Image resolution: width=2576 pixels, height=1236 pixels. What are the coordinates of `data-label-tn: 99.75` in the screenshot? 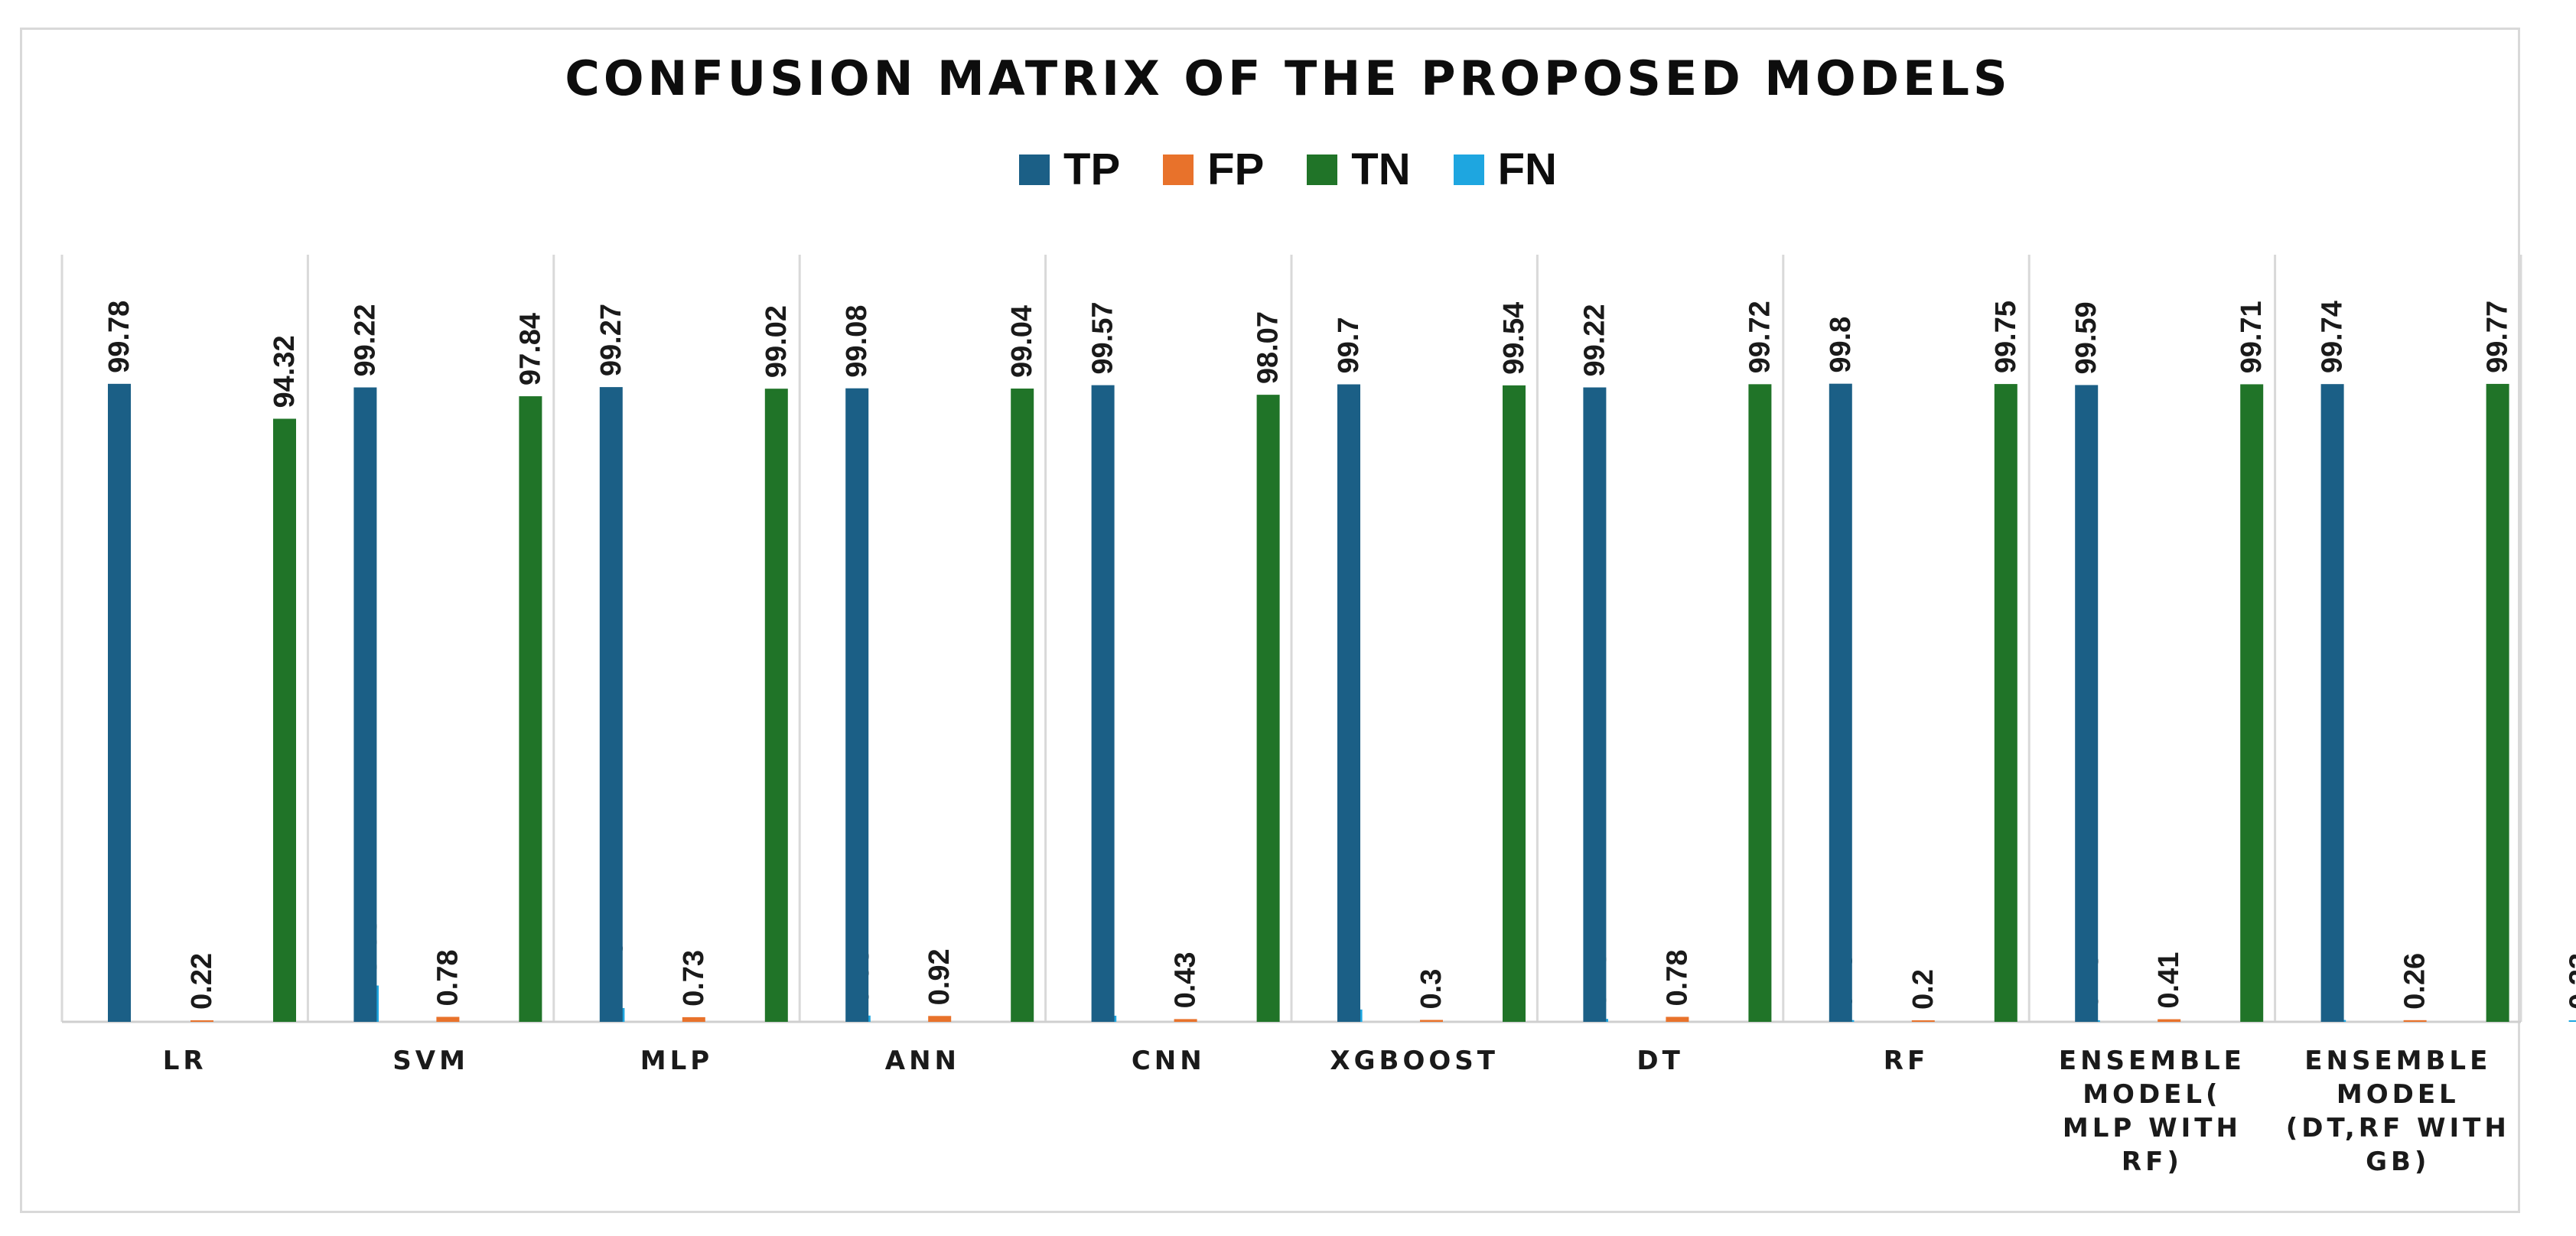 It's located at (2006, 337).